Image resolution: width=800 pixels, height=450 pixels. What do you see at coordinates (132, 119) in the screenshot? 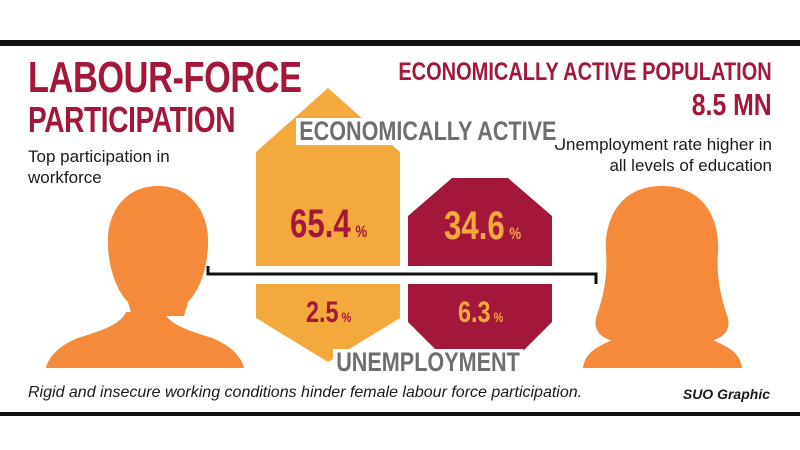
I see `title-line-2: PARTICIPATION` at bounding box center [132, 119].